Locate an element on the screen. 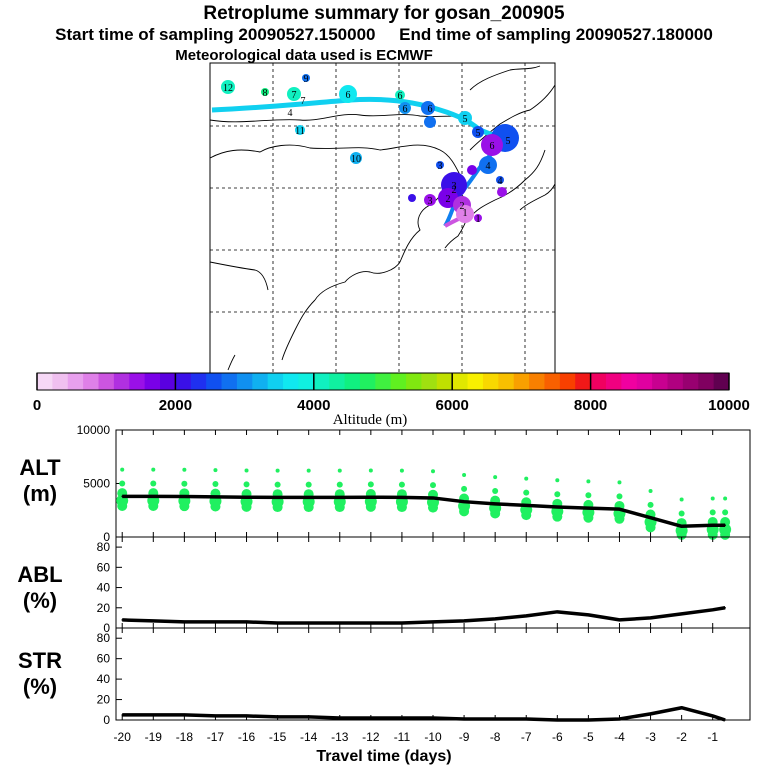  x-tick-label: -12 is located at coordinates (371, 737).